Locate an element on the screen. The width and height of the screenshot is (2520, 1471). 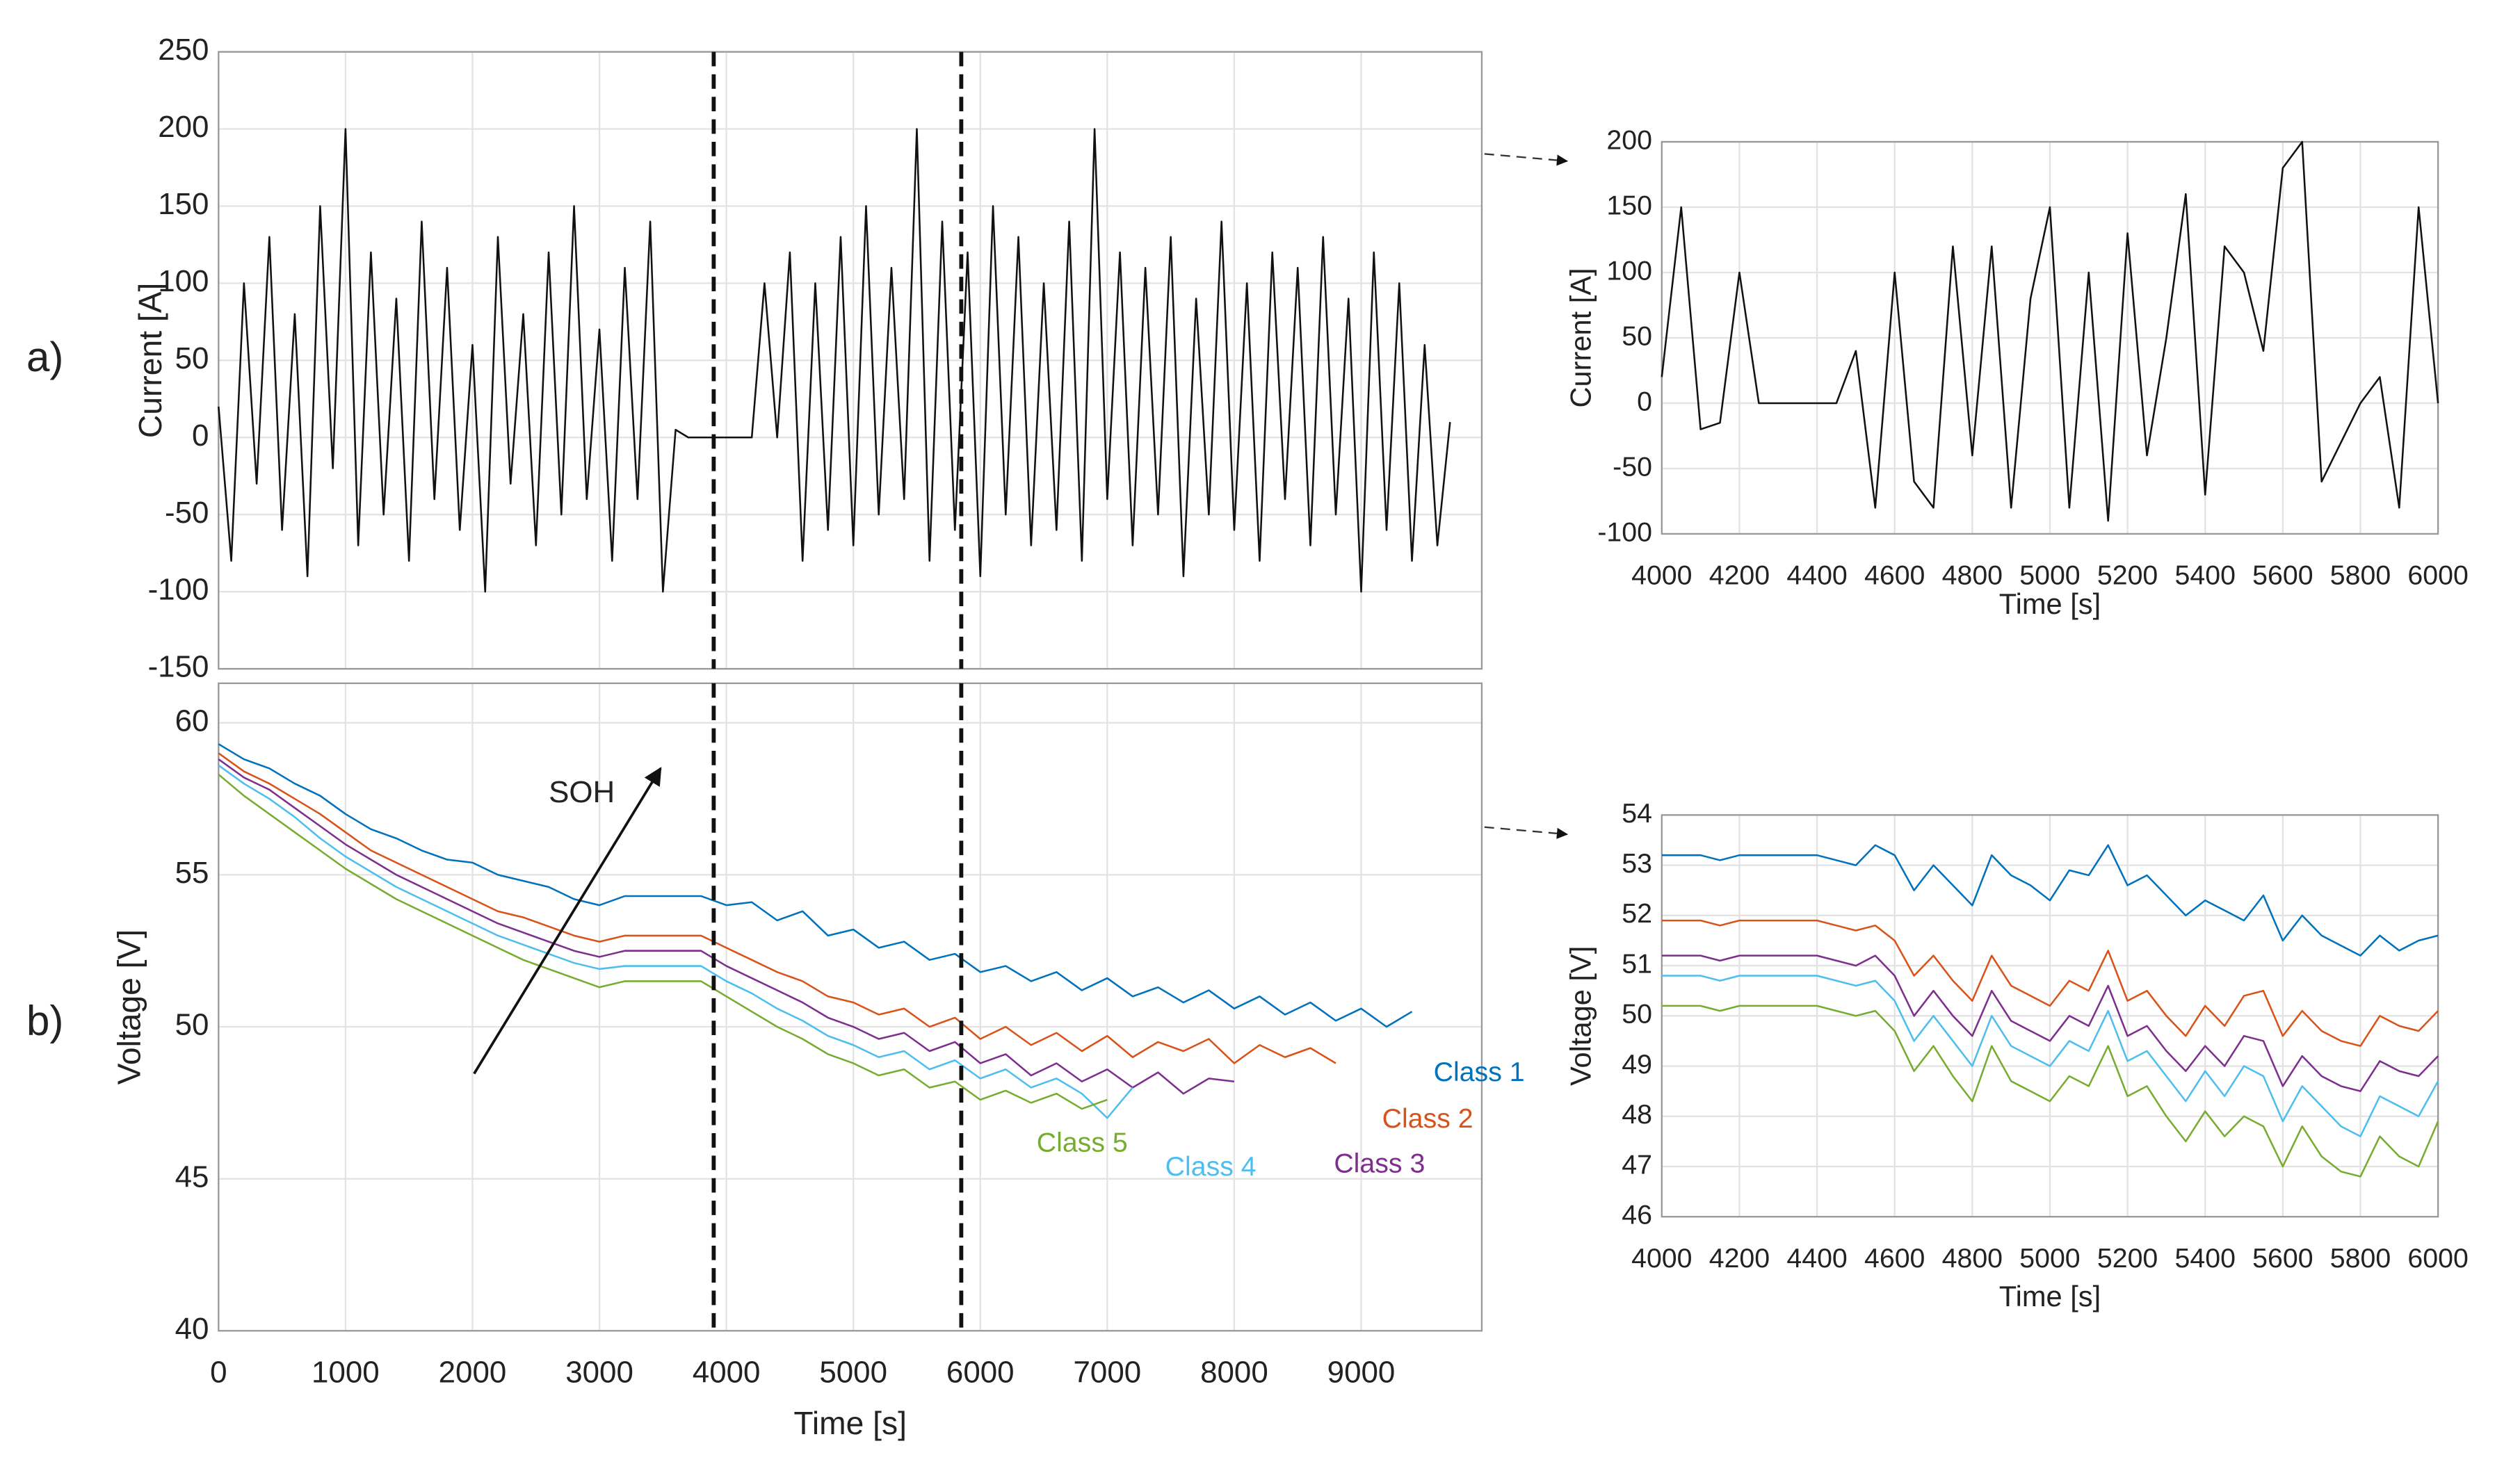
y-tick-label: 49 is located at coordinates (1637, 1064).